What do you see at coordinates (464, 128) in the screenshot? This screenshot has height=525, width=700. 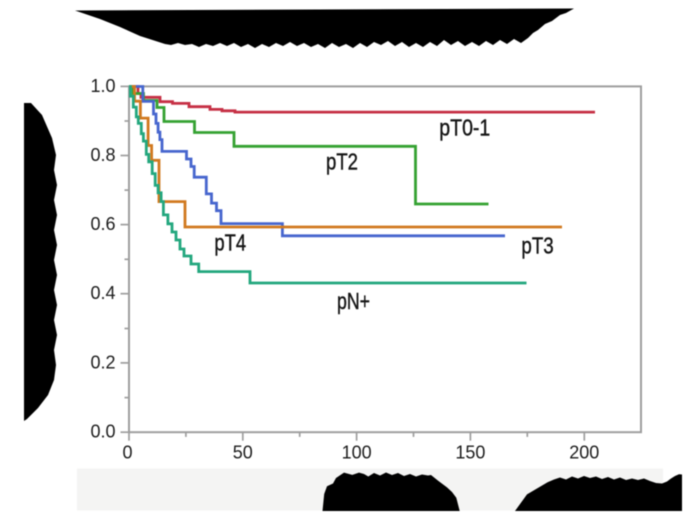 I see `svg-text: pT0-1` at bounding box center [464, 128].